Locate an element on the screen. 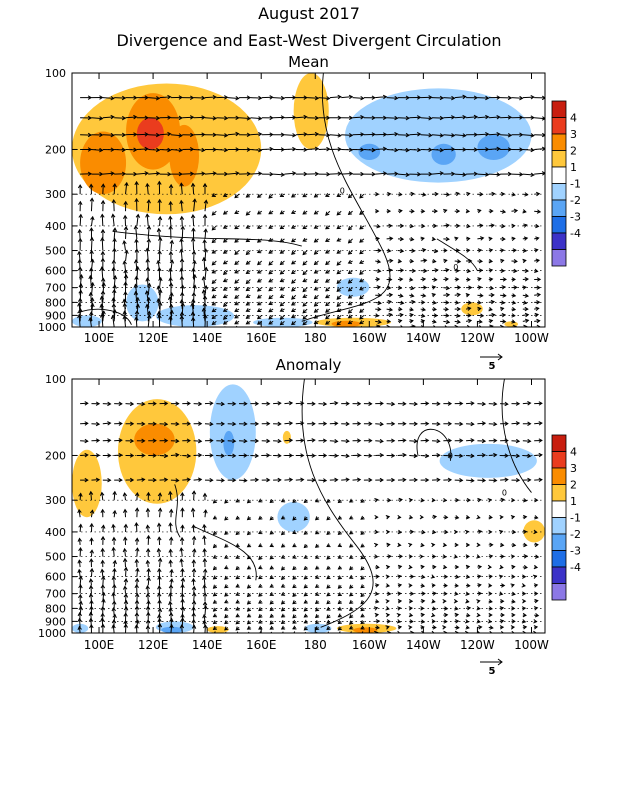  y-tick-label: 400 is located at coordinates (55, 226).